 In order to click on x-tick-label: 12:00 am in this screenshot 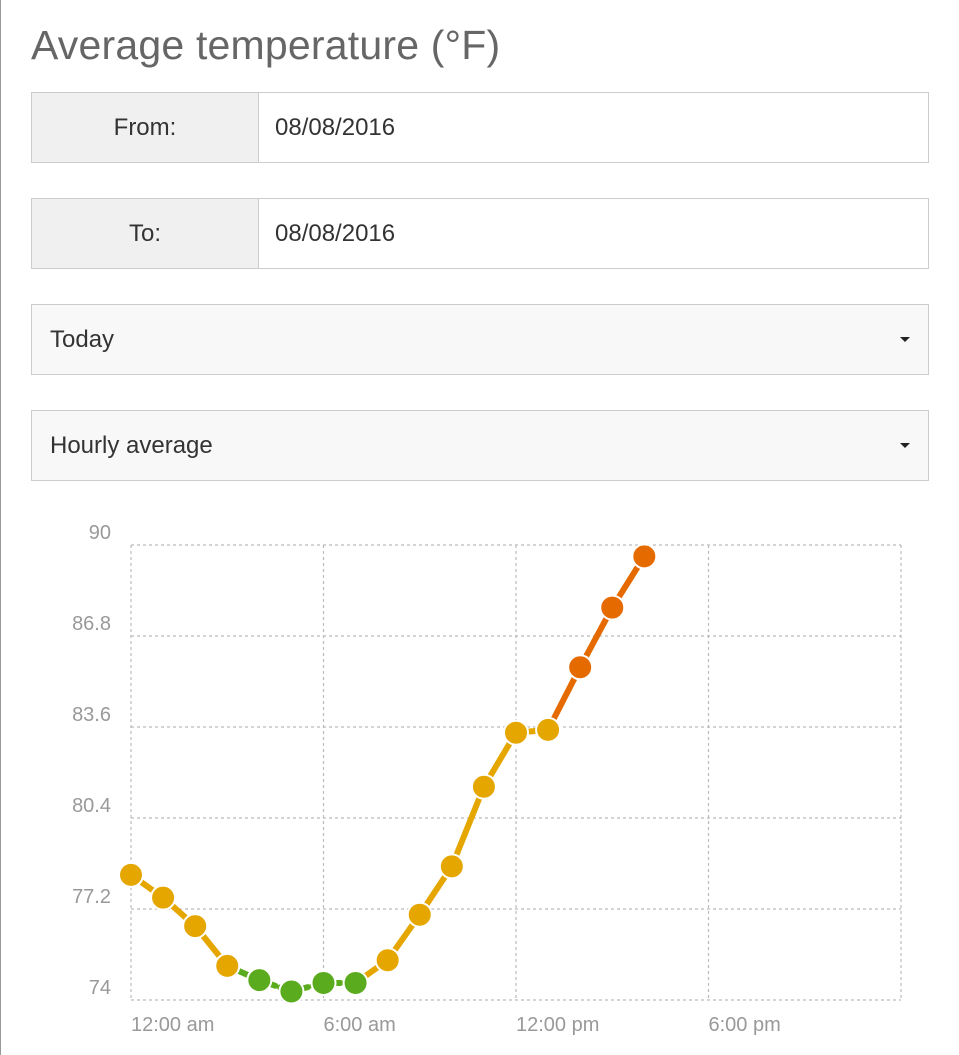, I will do `click(172, 1025)`.